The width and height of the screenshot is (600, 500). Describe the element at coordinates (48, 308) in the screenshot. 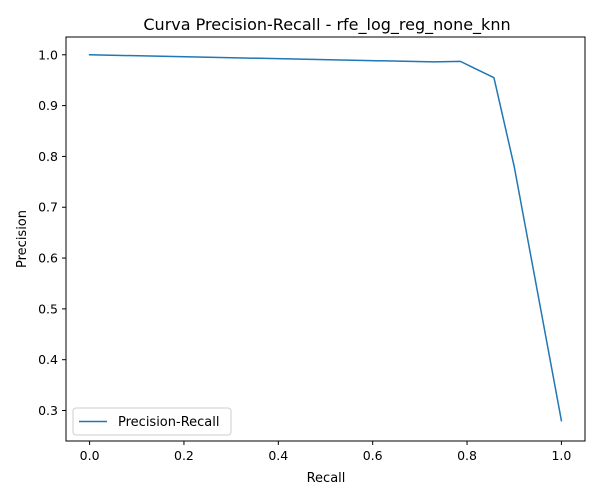

I see `y-tick-label: 0.5` at that location.